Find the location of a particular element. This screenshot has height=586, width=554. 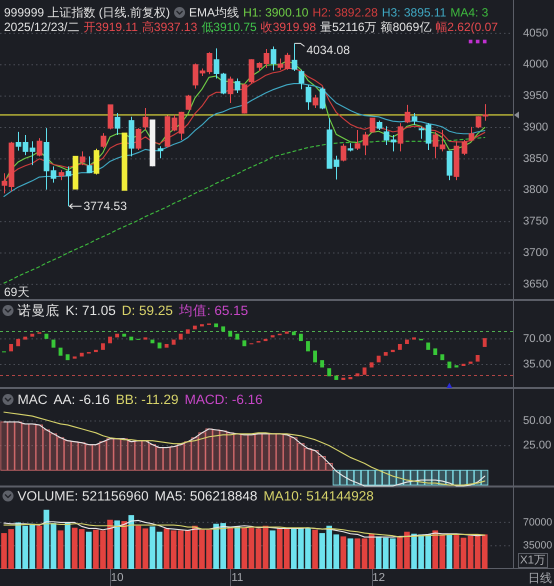

y-tick-label: 3850 is located at coordinates (535, 158).